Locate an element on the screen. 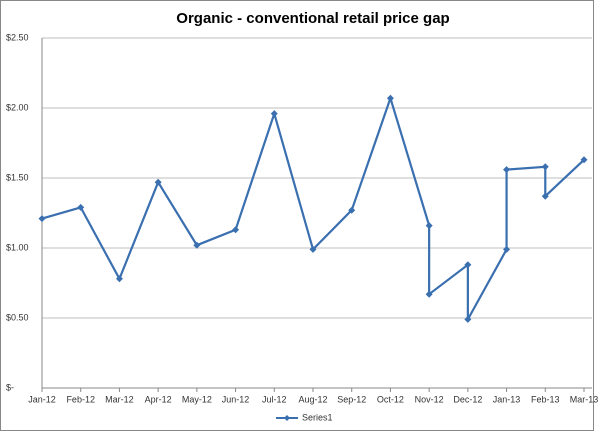  x-tick-label: Feb-13 is located at coordinates (545, 399).